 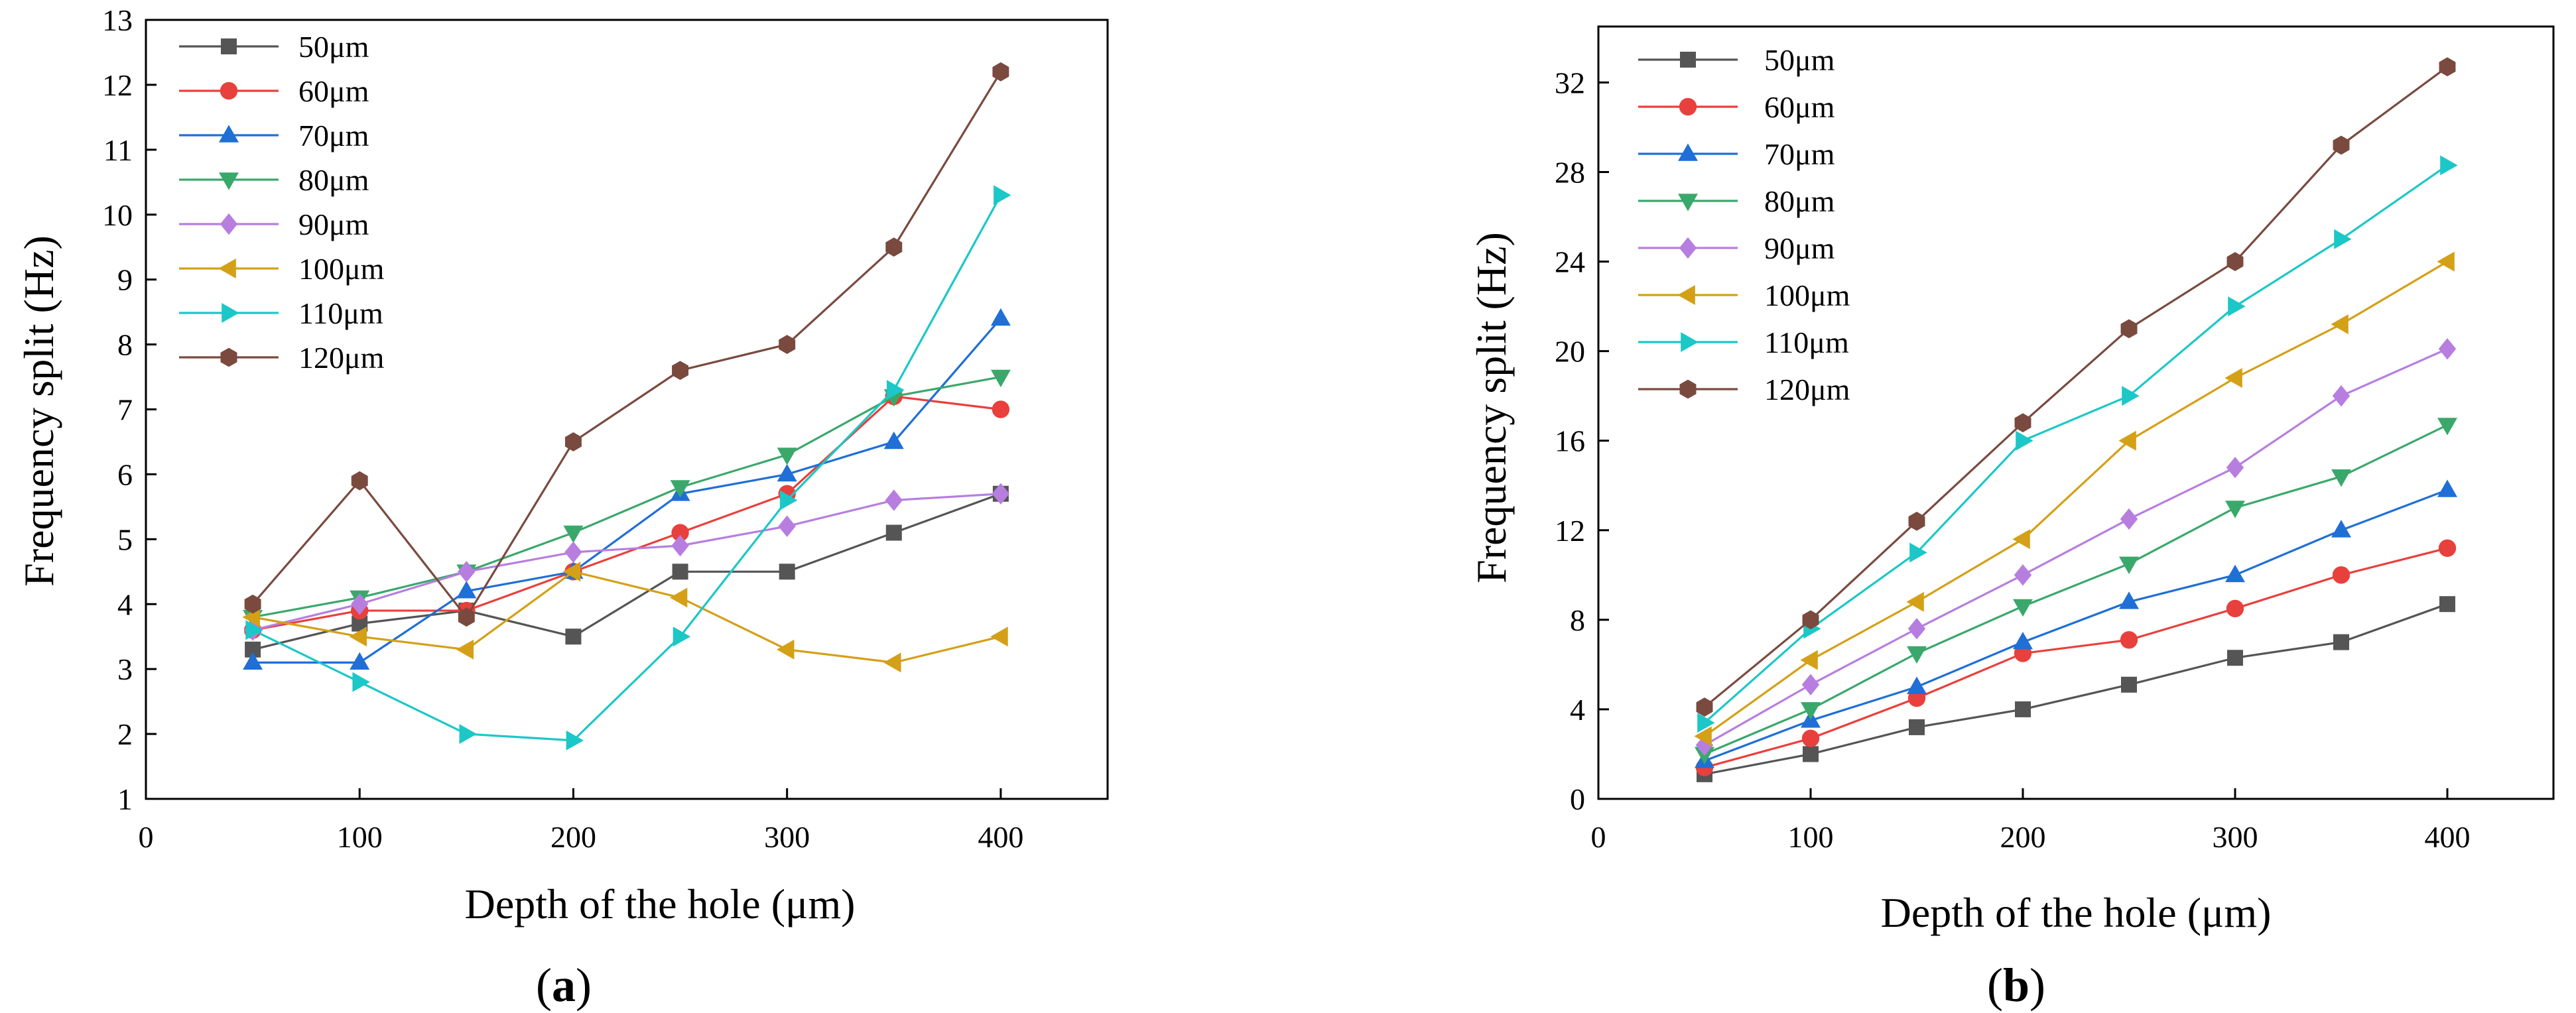 I want to click on y-tick-label: 9, so click(x=125, y=280).